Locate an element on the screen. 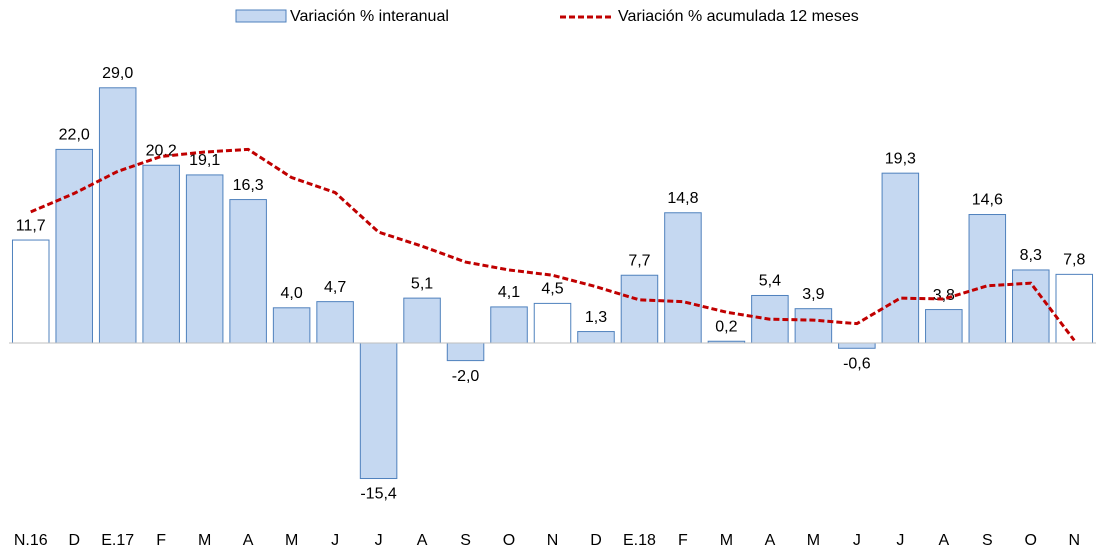 This screenshot has width=1096, height=554. data-label: 8,3 is located at coordinates (1031, 255).